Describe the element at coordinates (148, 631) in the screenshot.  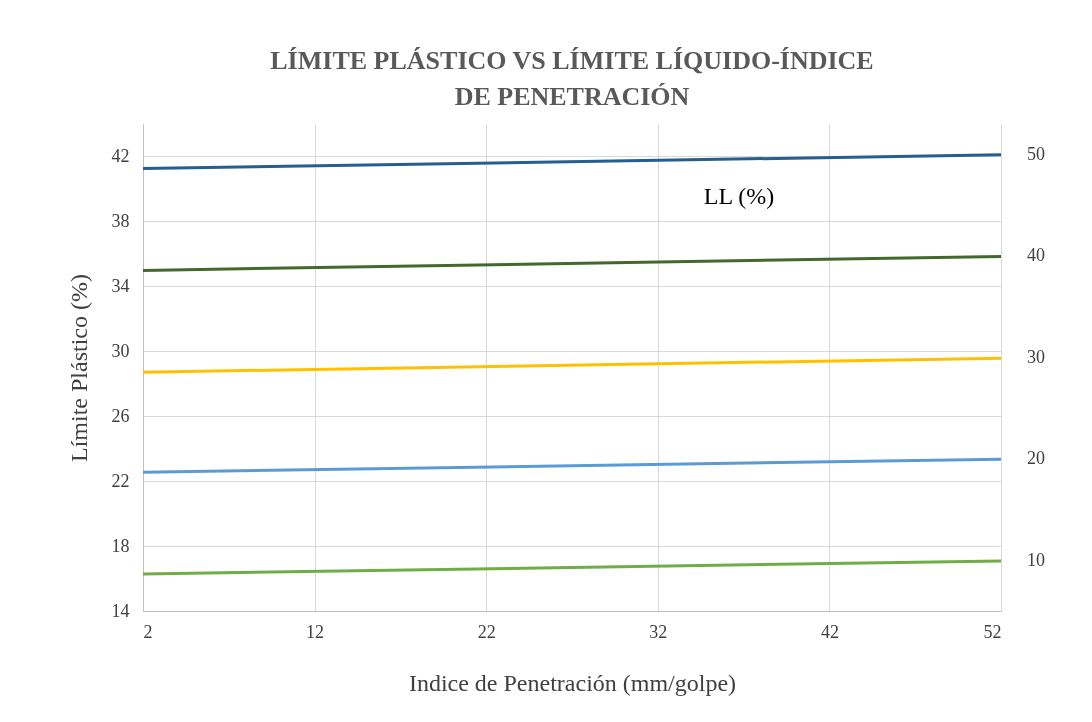
I see `x-tick-label: 2` at that location.